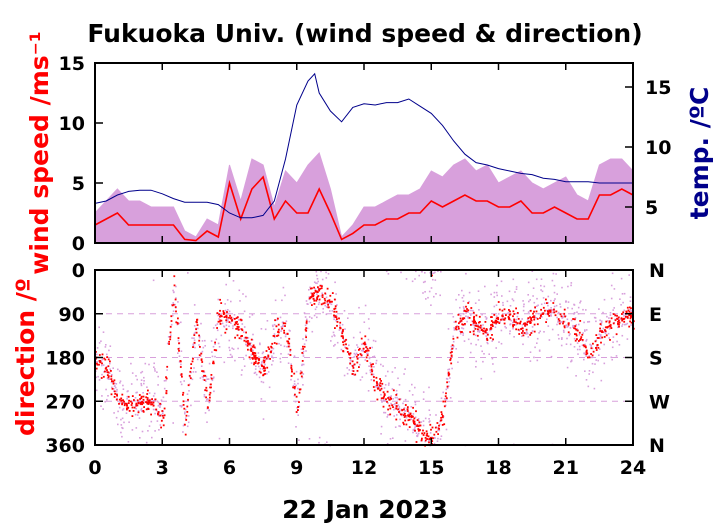 Image resolution: width=720 pixels, height=530 pixels. Describe the element at coordinates (296, 468) in the screenshot. I see `time-tick-label: 9` at that location.